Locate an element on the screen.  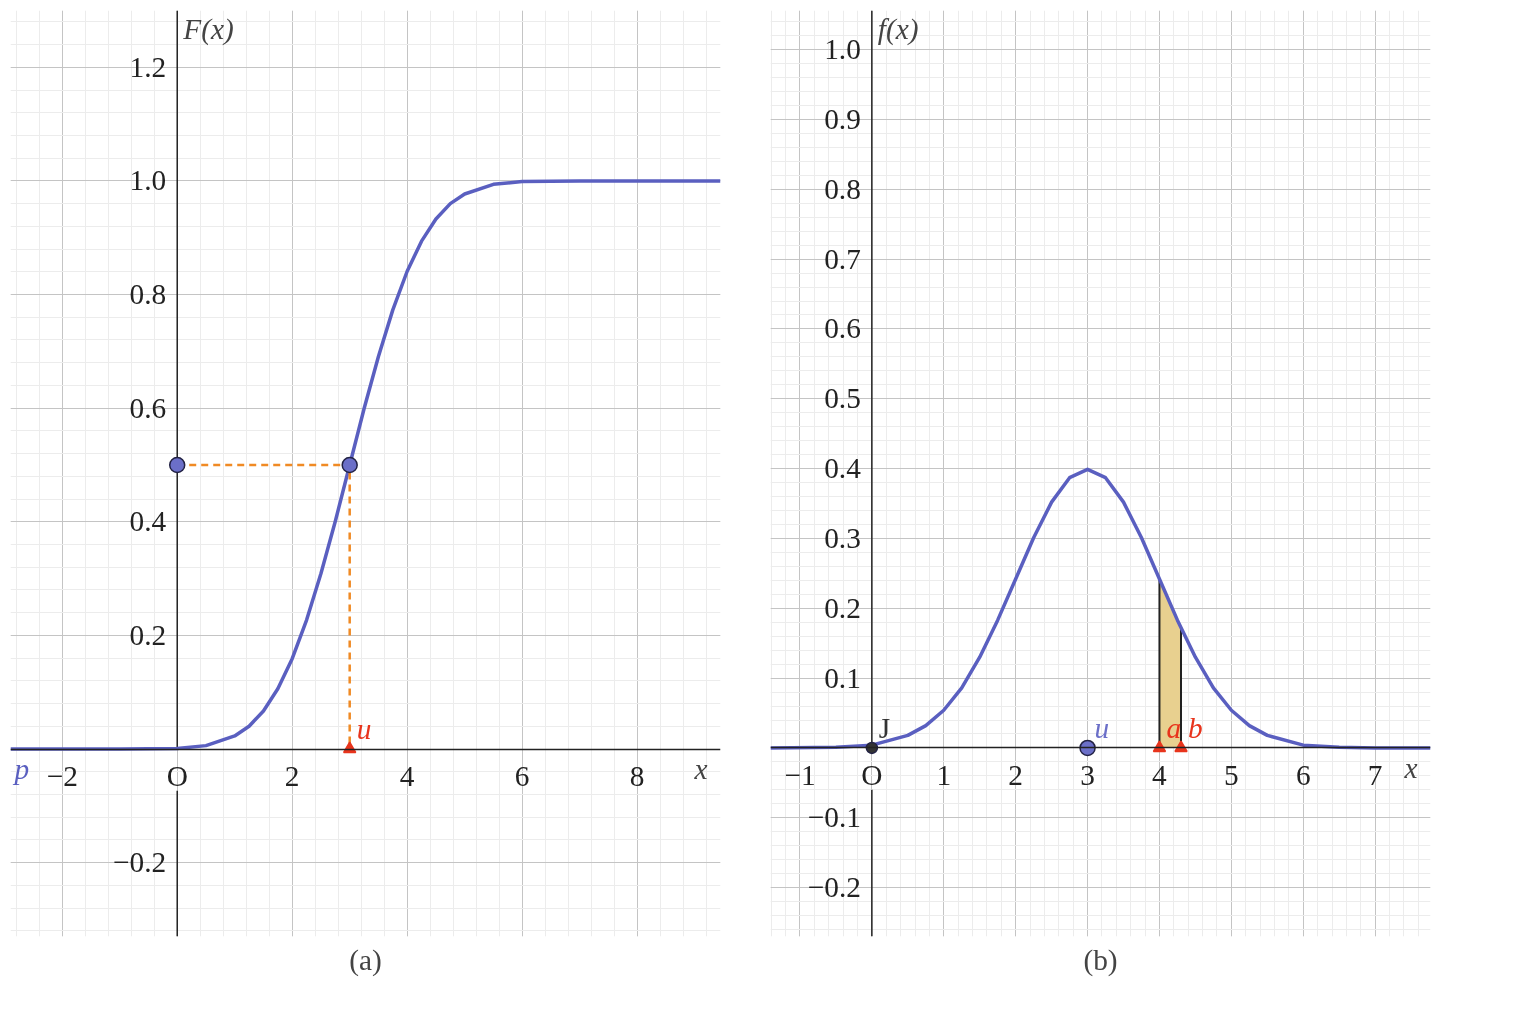
series-label: J is located at coordinates (884, 727).